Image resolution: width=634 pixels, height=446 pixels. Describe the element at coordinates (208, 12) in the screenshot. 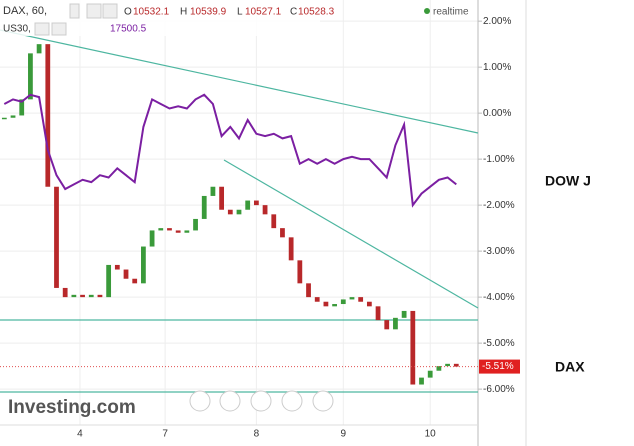

I see `ohlc-value: 10539.9` at that location.